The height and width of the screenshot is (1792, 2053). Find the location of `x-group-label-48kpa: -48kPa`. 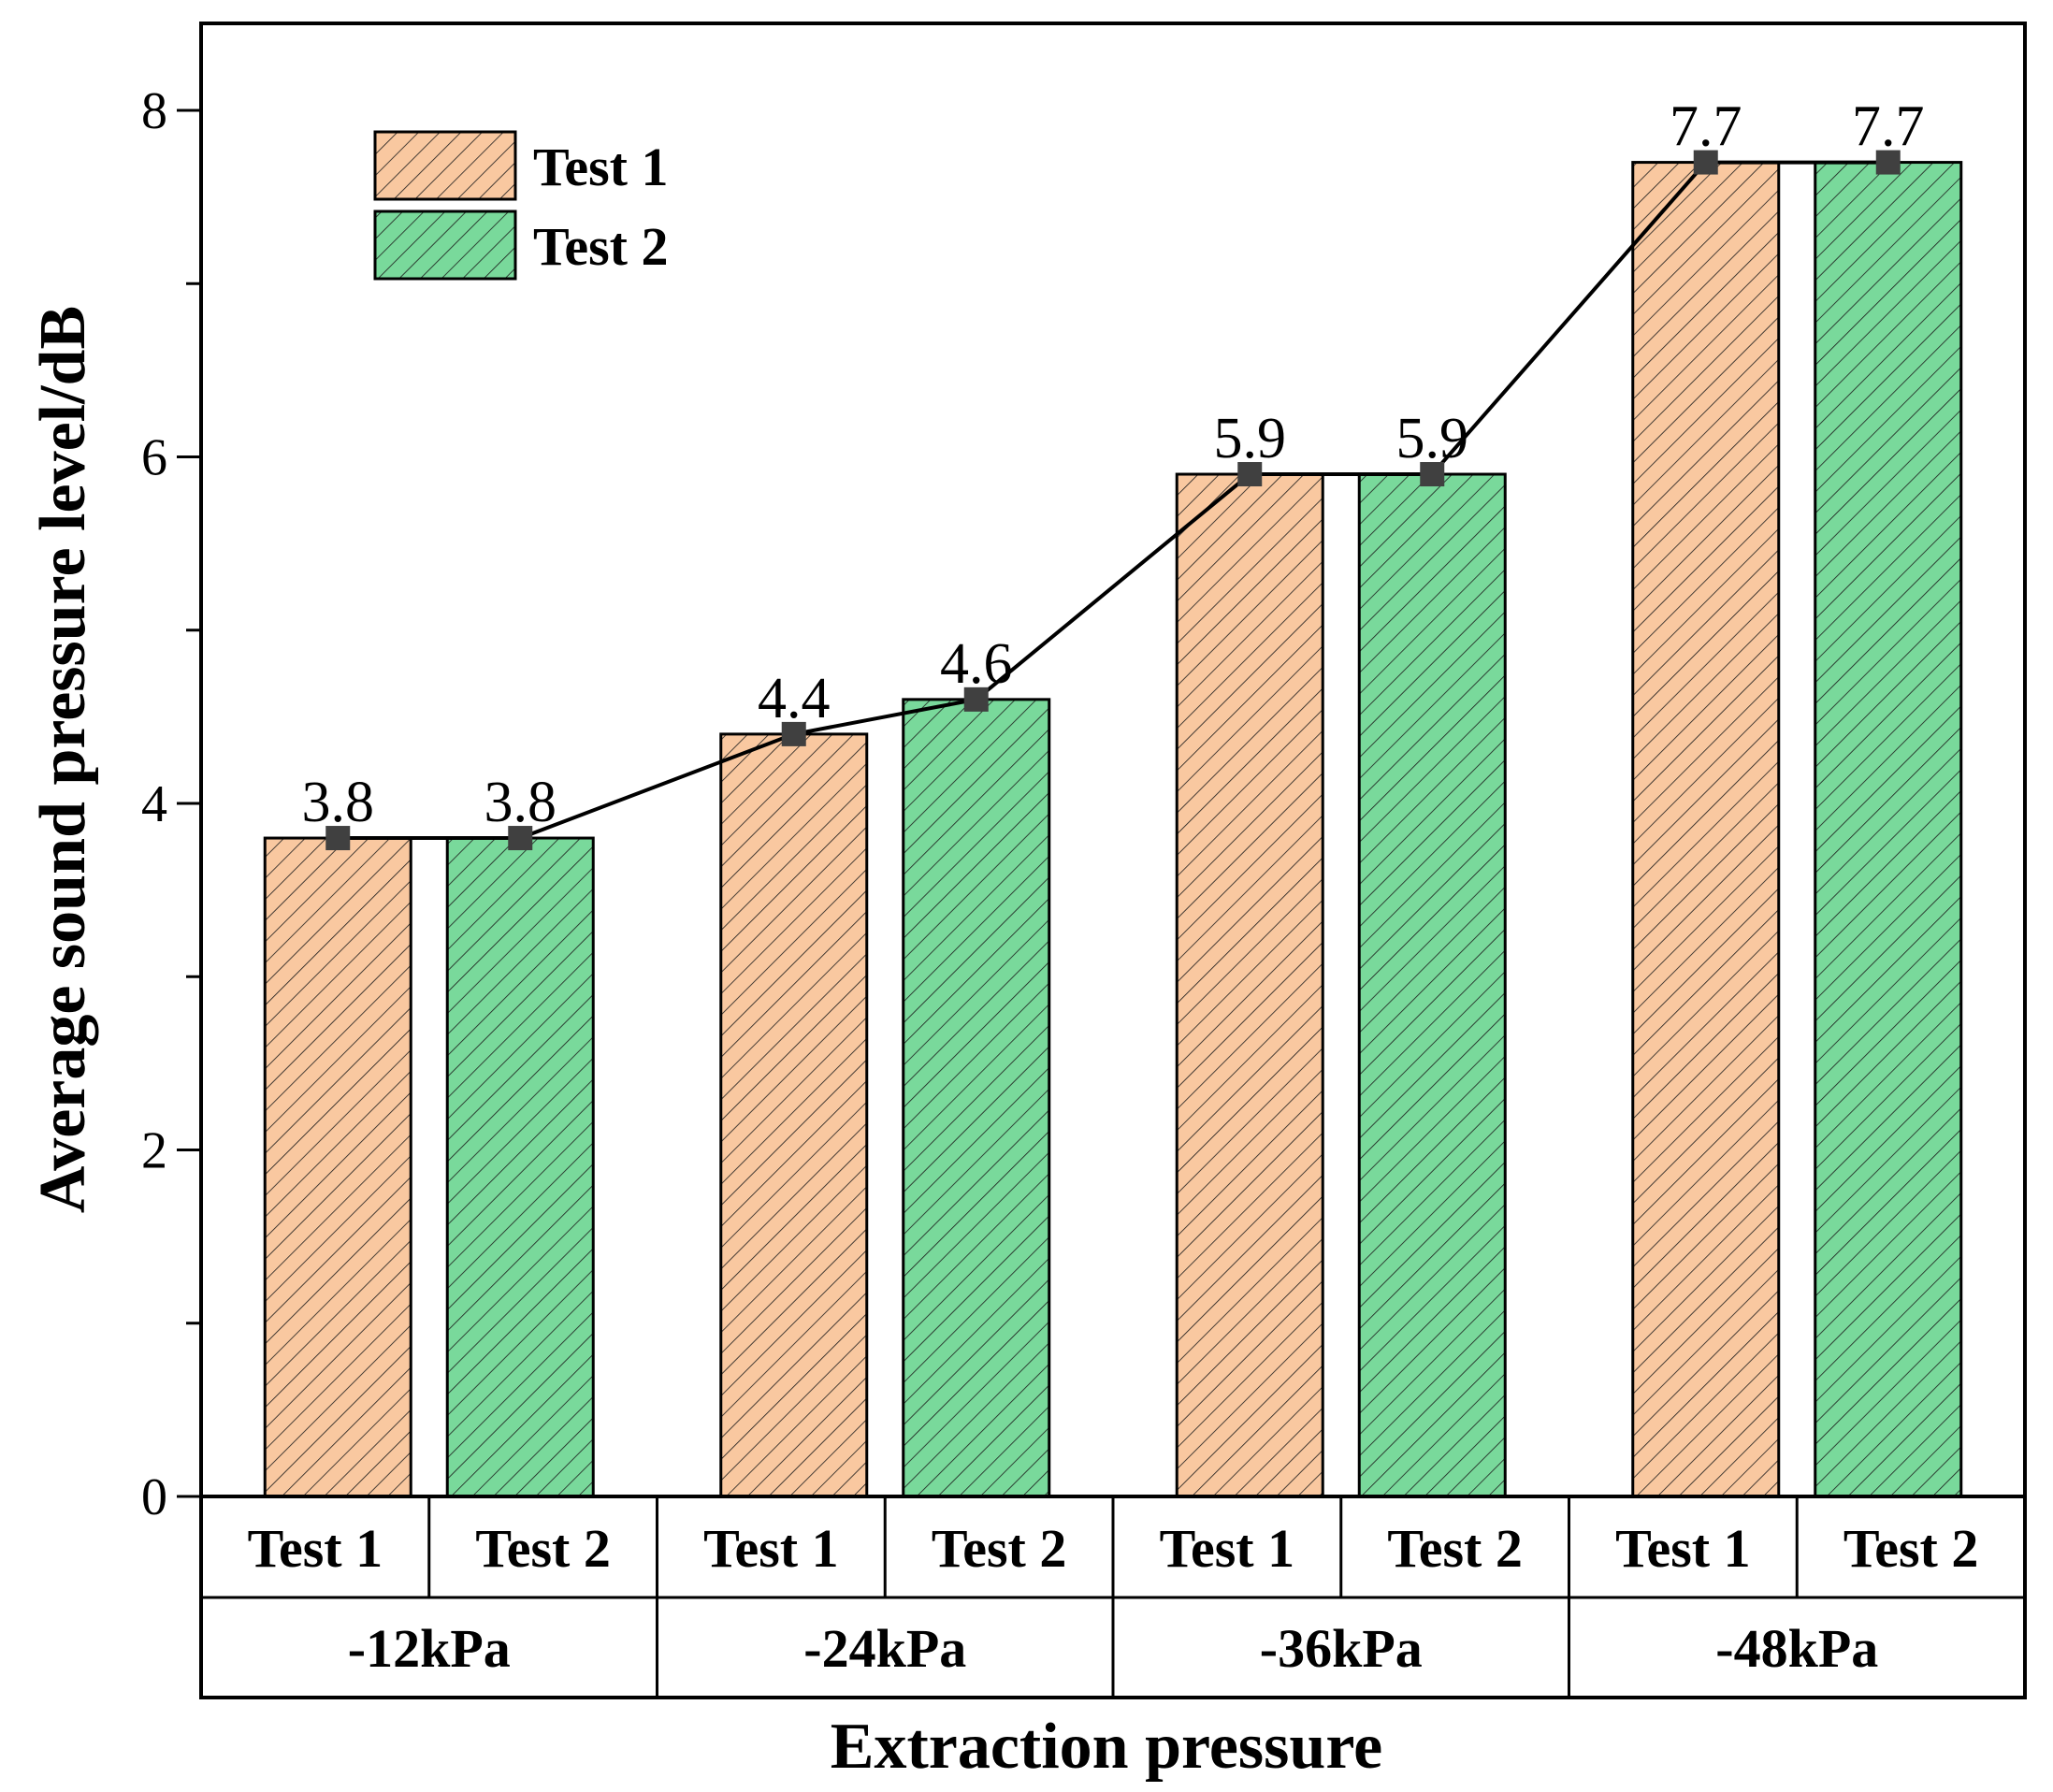

x-group-label-48kpa: -48kPa is located at coordinates (1797, 1648).